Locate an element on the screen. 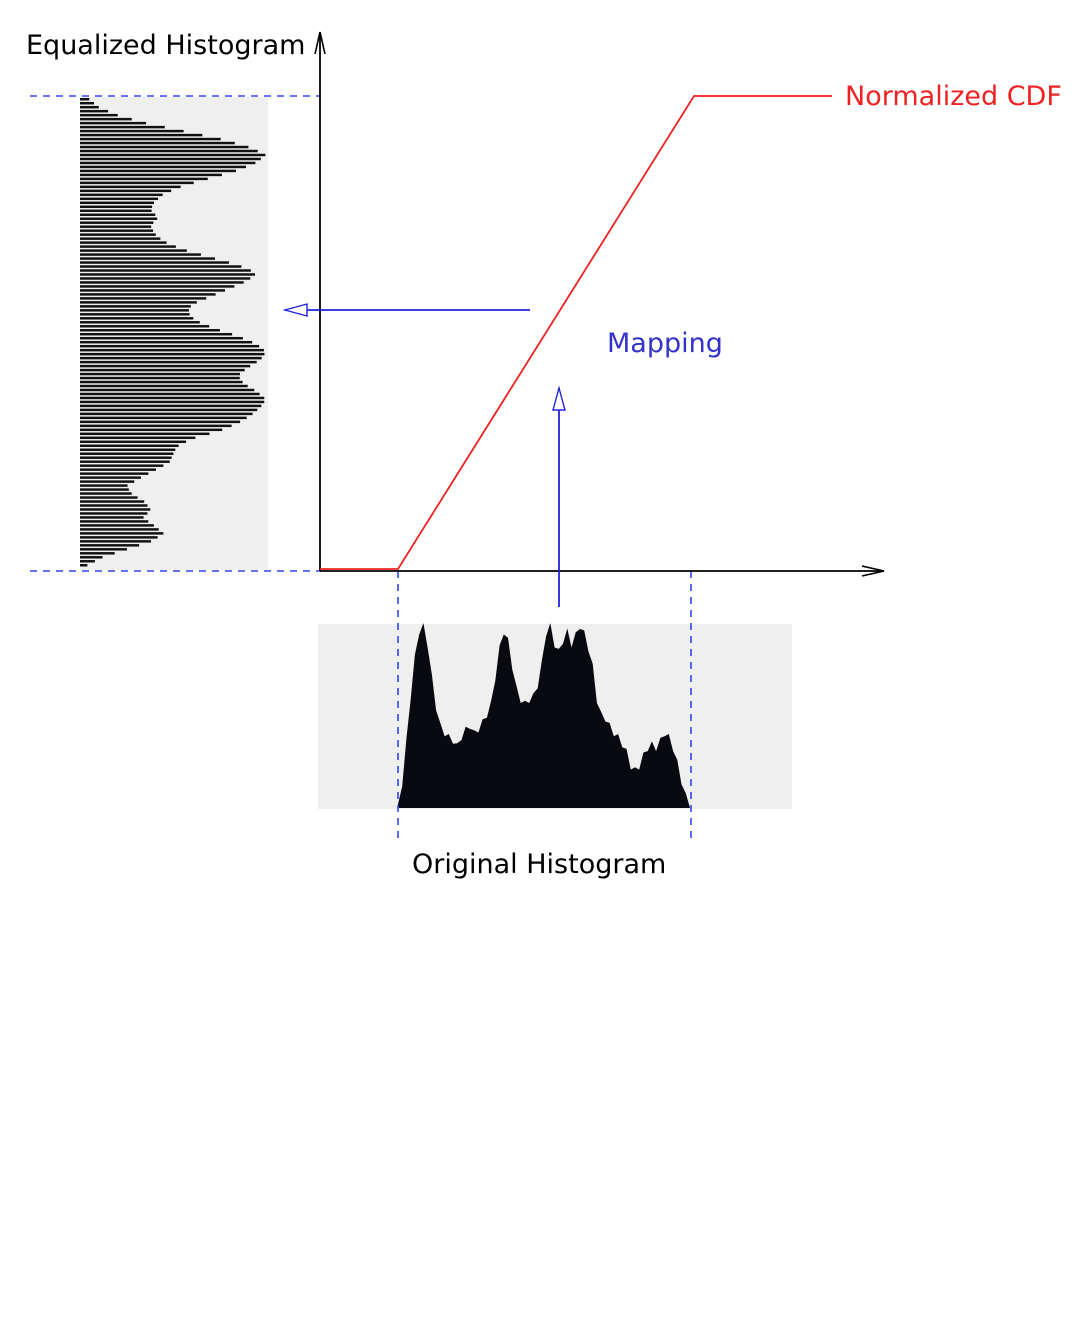  original-histogram-label: Original Histogram is located at coordinates (539, 864).